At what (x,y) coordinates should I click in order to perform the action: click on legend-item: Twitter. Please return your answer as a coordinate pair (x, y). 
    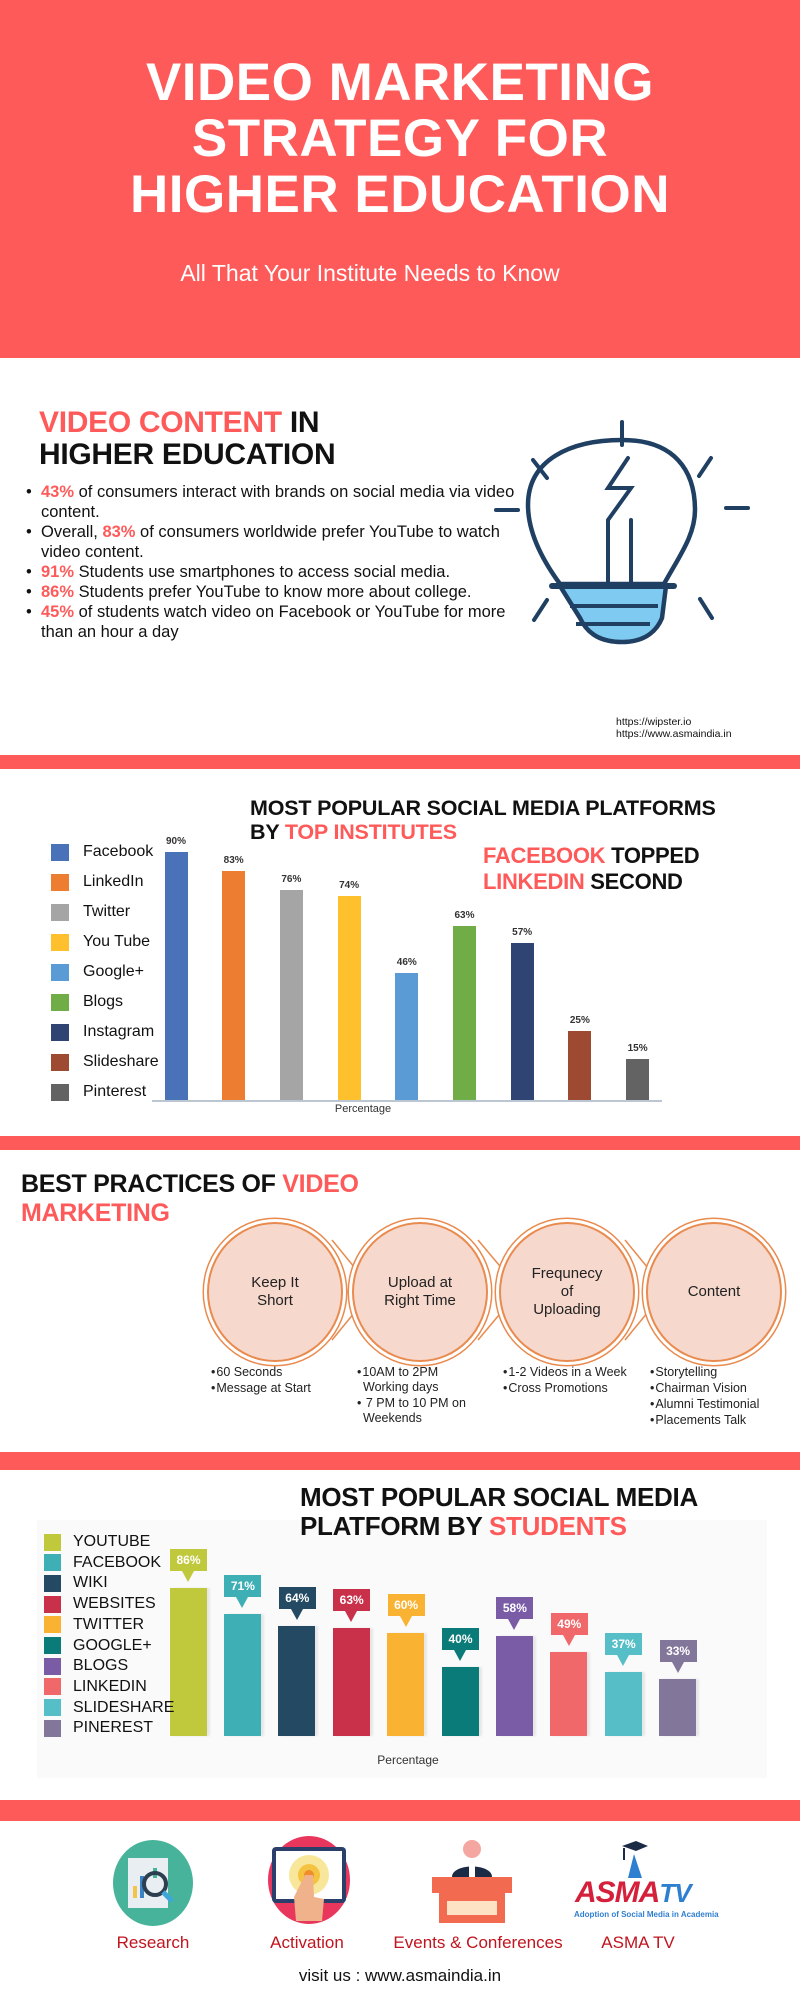
    Looking at the image, I should click on (90, 912).